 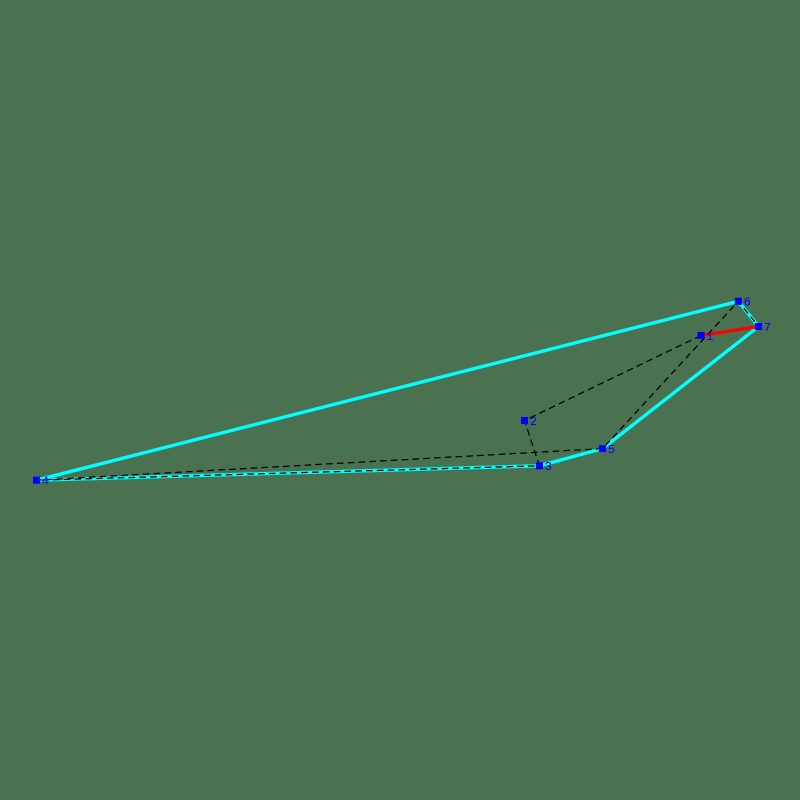 What do you see at coordinates (611, 450) in the screenshot?
I see `svg-text: 5` at bounding box center [611, 450].